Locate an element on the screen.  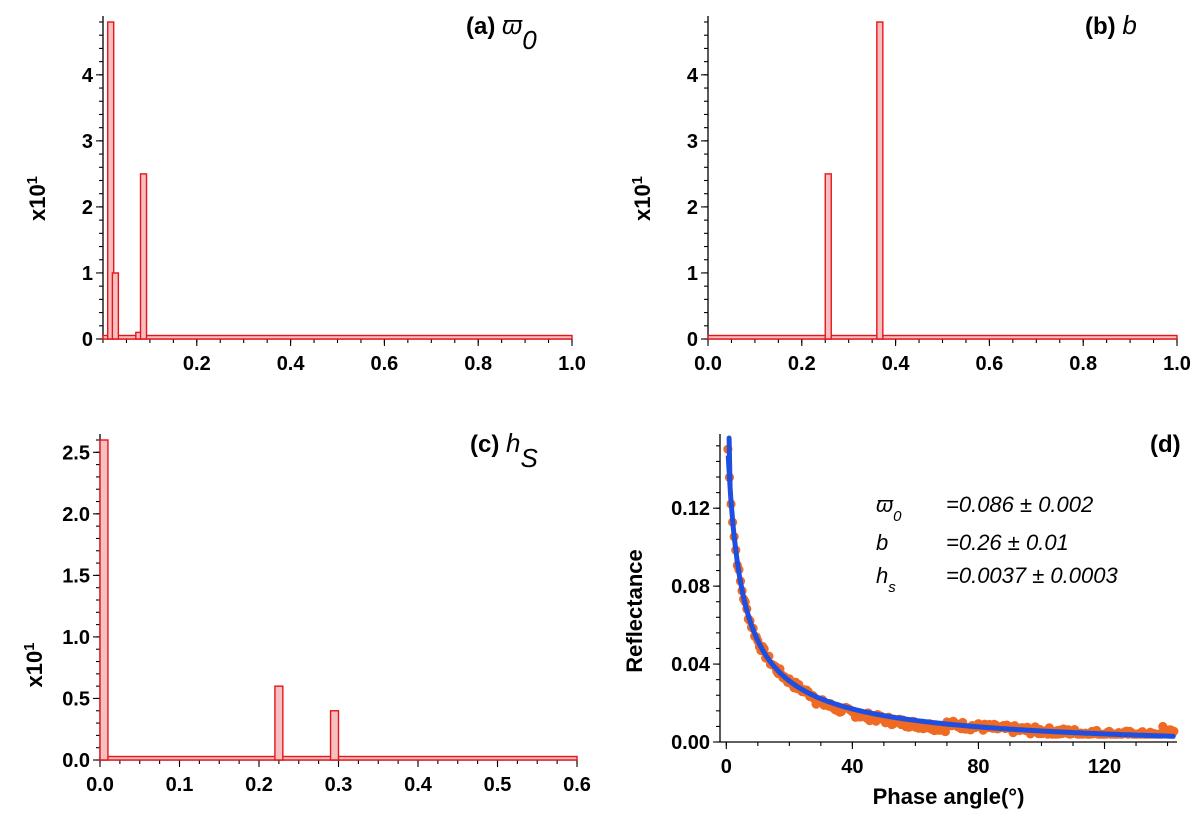
param-symbol: b is located at coordinates (882, 542).